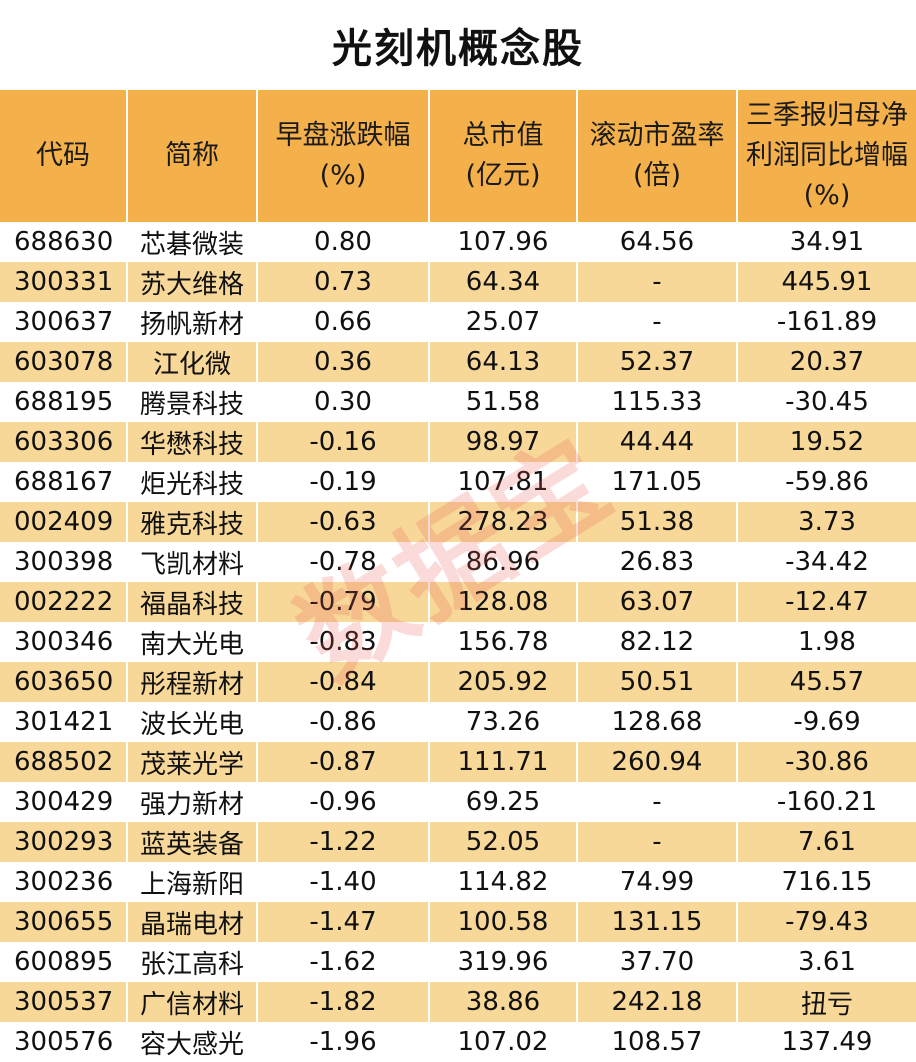 This screenshot has height=1062, width=916. I want to click on stock-name-cell: 苏大维格, so click(192, 282).